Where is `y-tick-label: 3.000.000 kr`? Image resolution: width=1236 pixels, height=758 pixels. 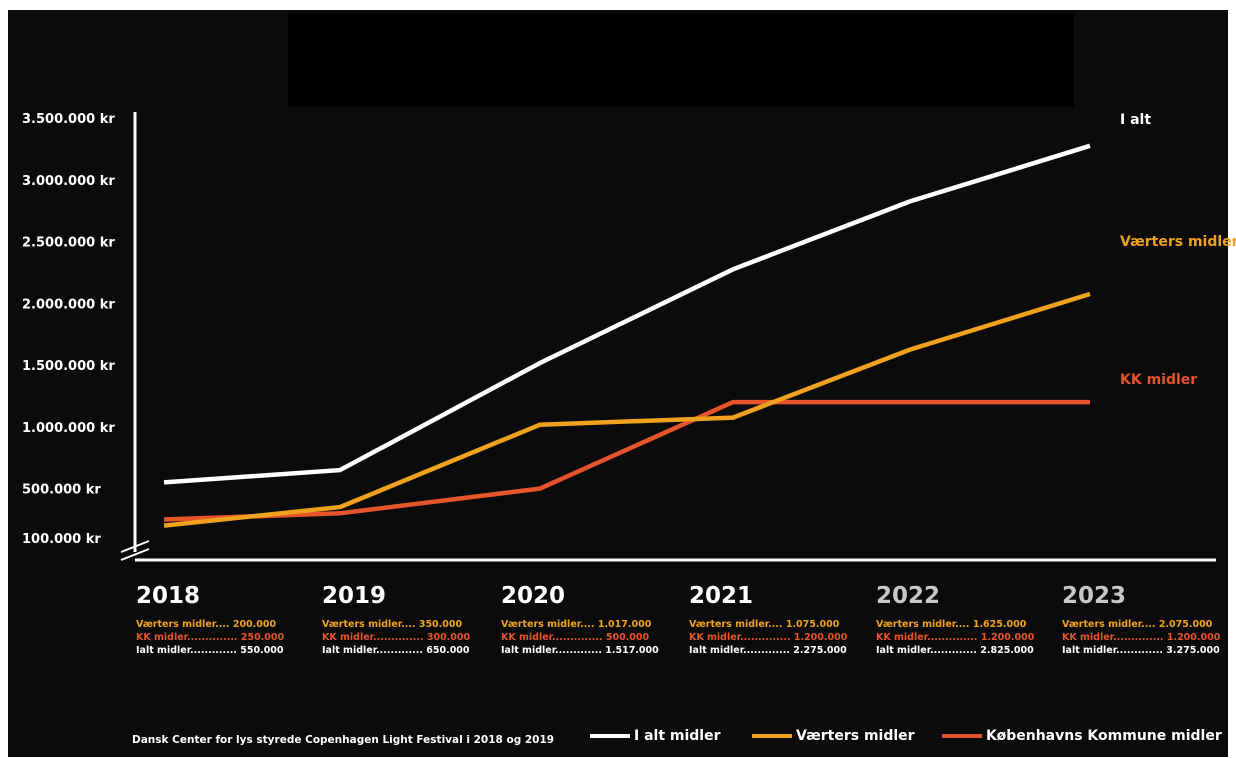
y-tick-label: 3.000.000 kr is located at coordinates (68, 181).